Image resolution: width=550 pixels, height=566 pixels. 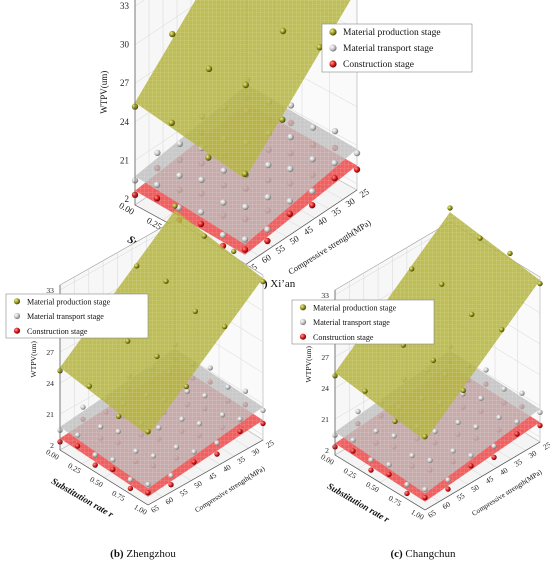 What do you see at coordinates (460, 497) in the screenshot?
I see `y-tick-label: 55` at bounding box center [460, 497].